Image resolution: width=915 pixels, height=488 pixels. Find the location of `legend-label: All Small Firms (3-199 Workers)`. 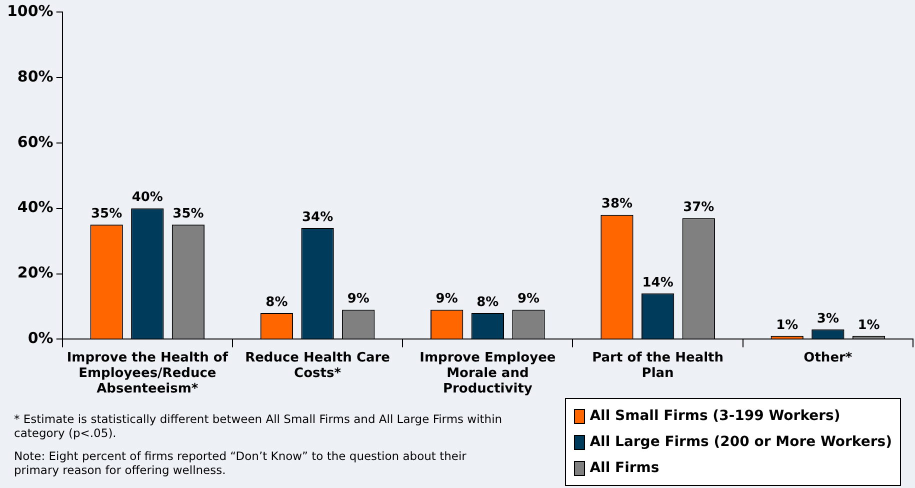

legend-label: All Small Firms (3-199 Workers) is located at coordinates (715, 416).